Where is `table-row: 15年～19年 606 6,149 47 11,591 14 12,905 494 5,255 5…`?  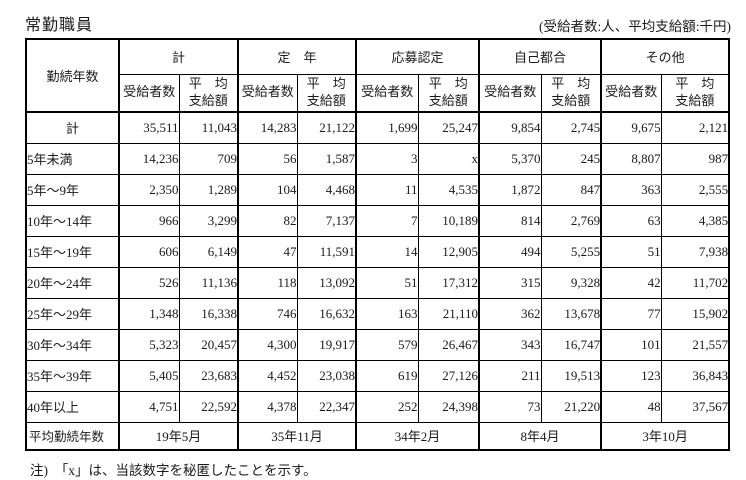
table-row: 15年～19年 606 6,149 47 11,591 14 12,905 494 5,255 5… is located at coordinates (377, 251).